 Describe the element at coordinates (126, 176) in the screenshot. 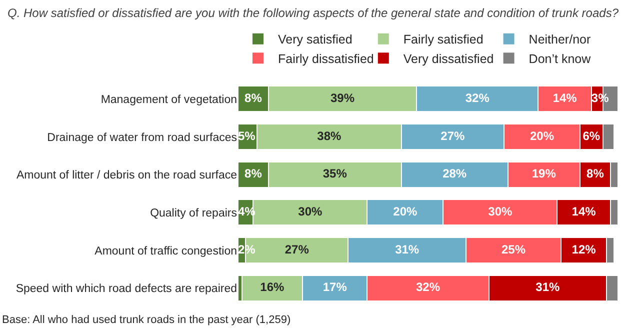

I see `y-tick-label: Amount of litter / debris on the road surface` at that location.